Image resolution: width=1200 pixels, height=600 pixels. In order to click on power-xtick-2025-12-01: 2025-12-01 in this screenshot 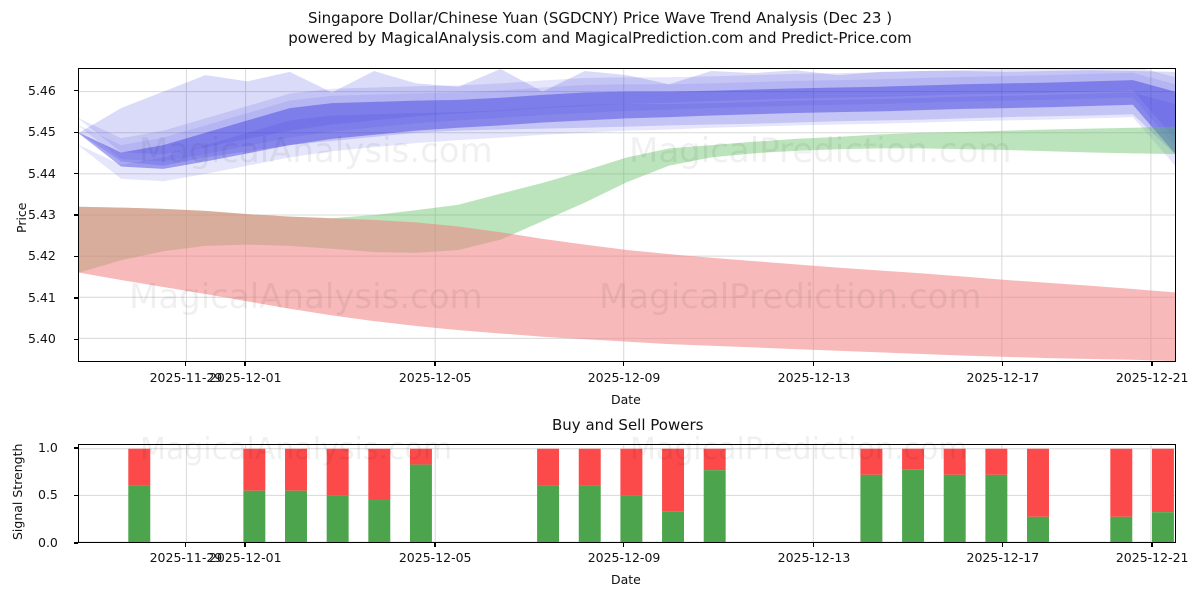, I will do `click(245, 557)`.